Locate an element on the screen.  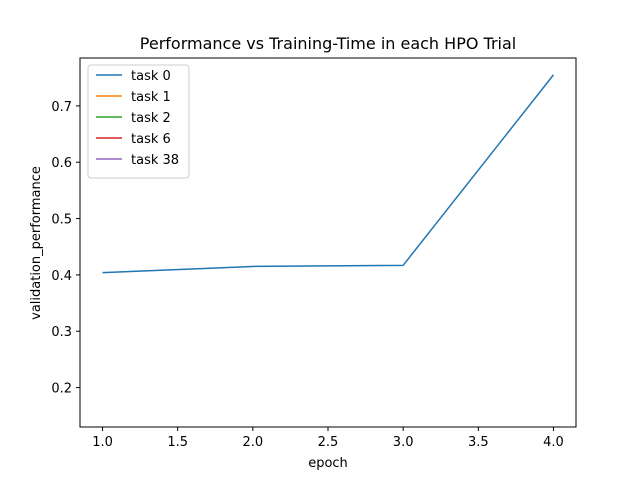
legend-label: task 0 is located at coordinates (151, 76).